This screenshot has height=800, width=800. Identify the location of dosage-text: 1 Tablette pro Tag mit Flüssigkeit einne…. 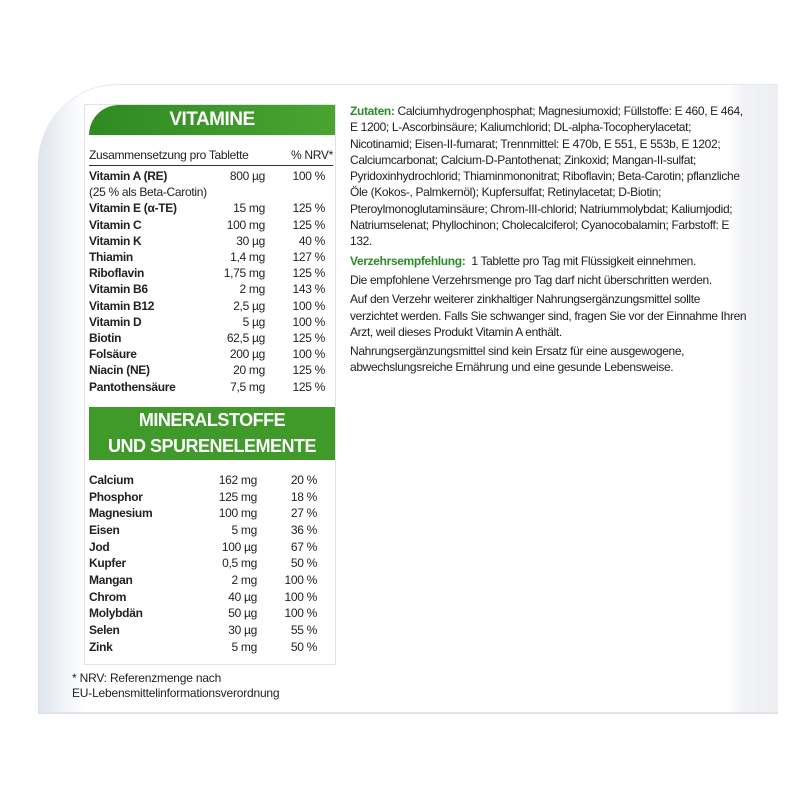
(583, 260).